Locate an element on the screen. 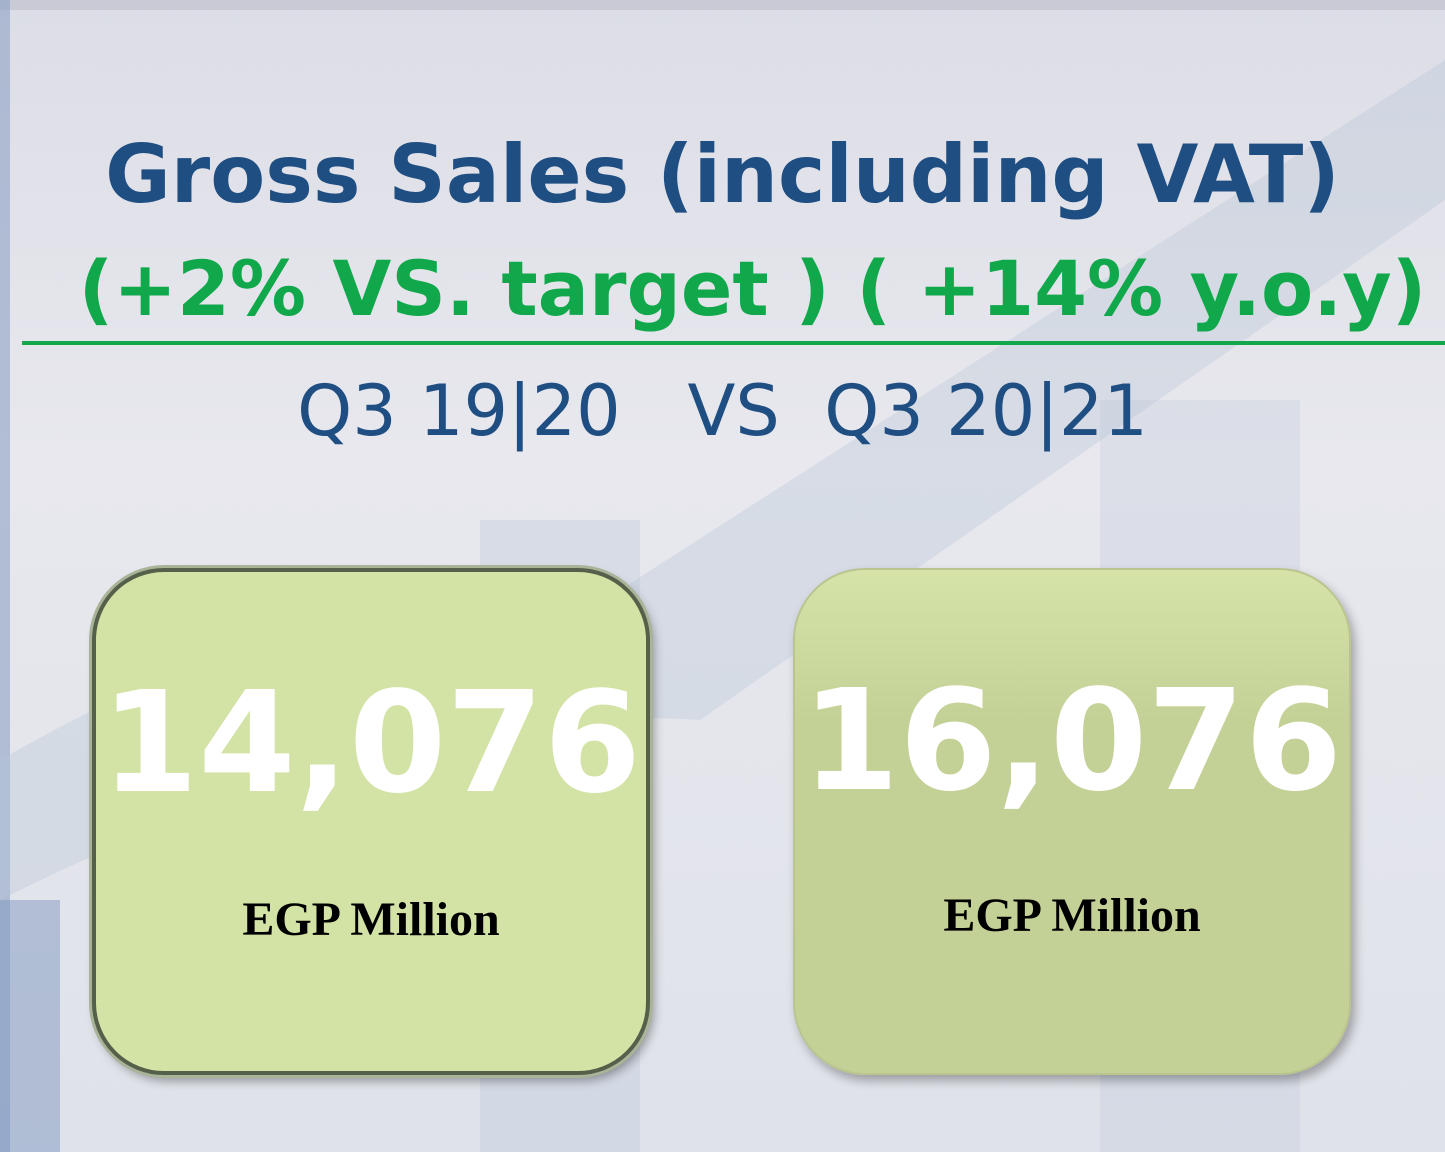  underline is located at coordinates (733, 343).